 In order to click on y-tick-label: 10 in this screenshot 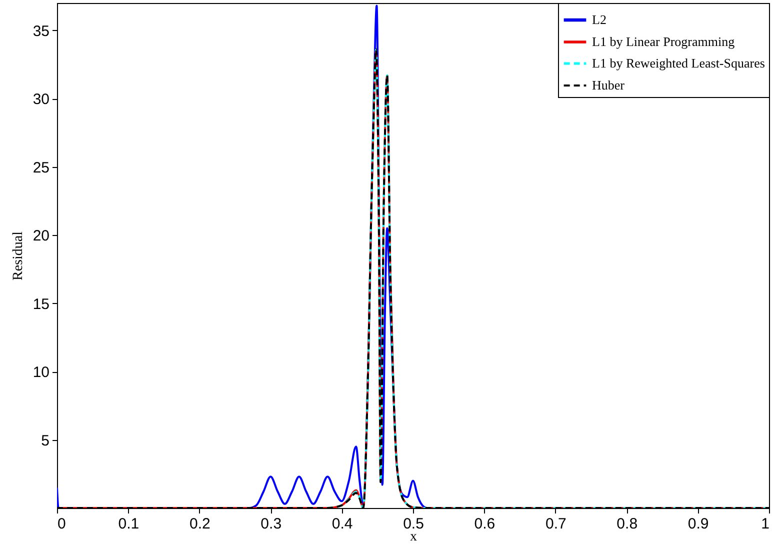, I will do `click(41, 373)`.